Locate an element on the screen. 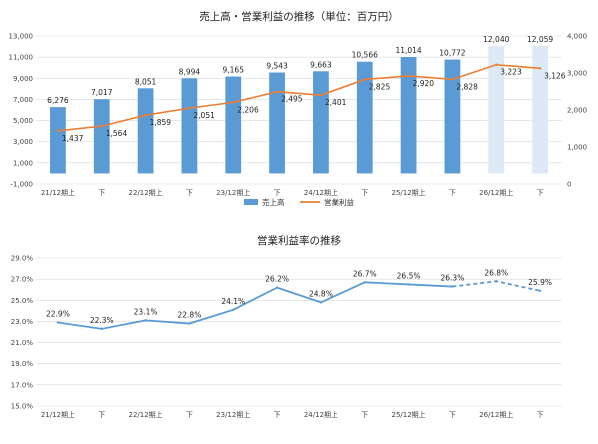 The width and height of the screenshot is (598, 444). chart-title: 売上高・営業利益の推移（単位：百万円） is located at coordinates (299, 16).